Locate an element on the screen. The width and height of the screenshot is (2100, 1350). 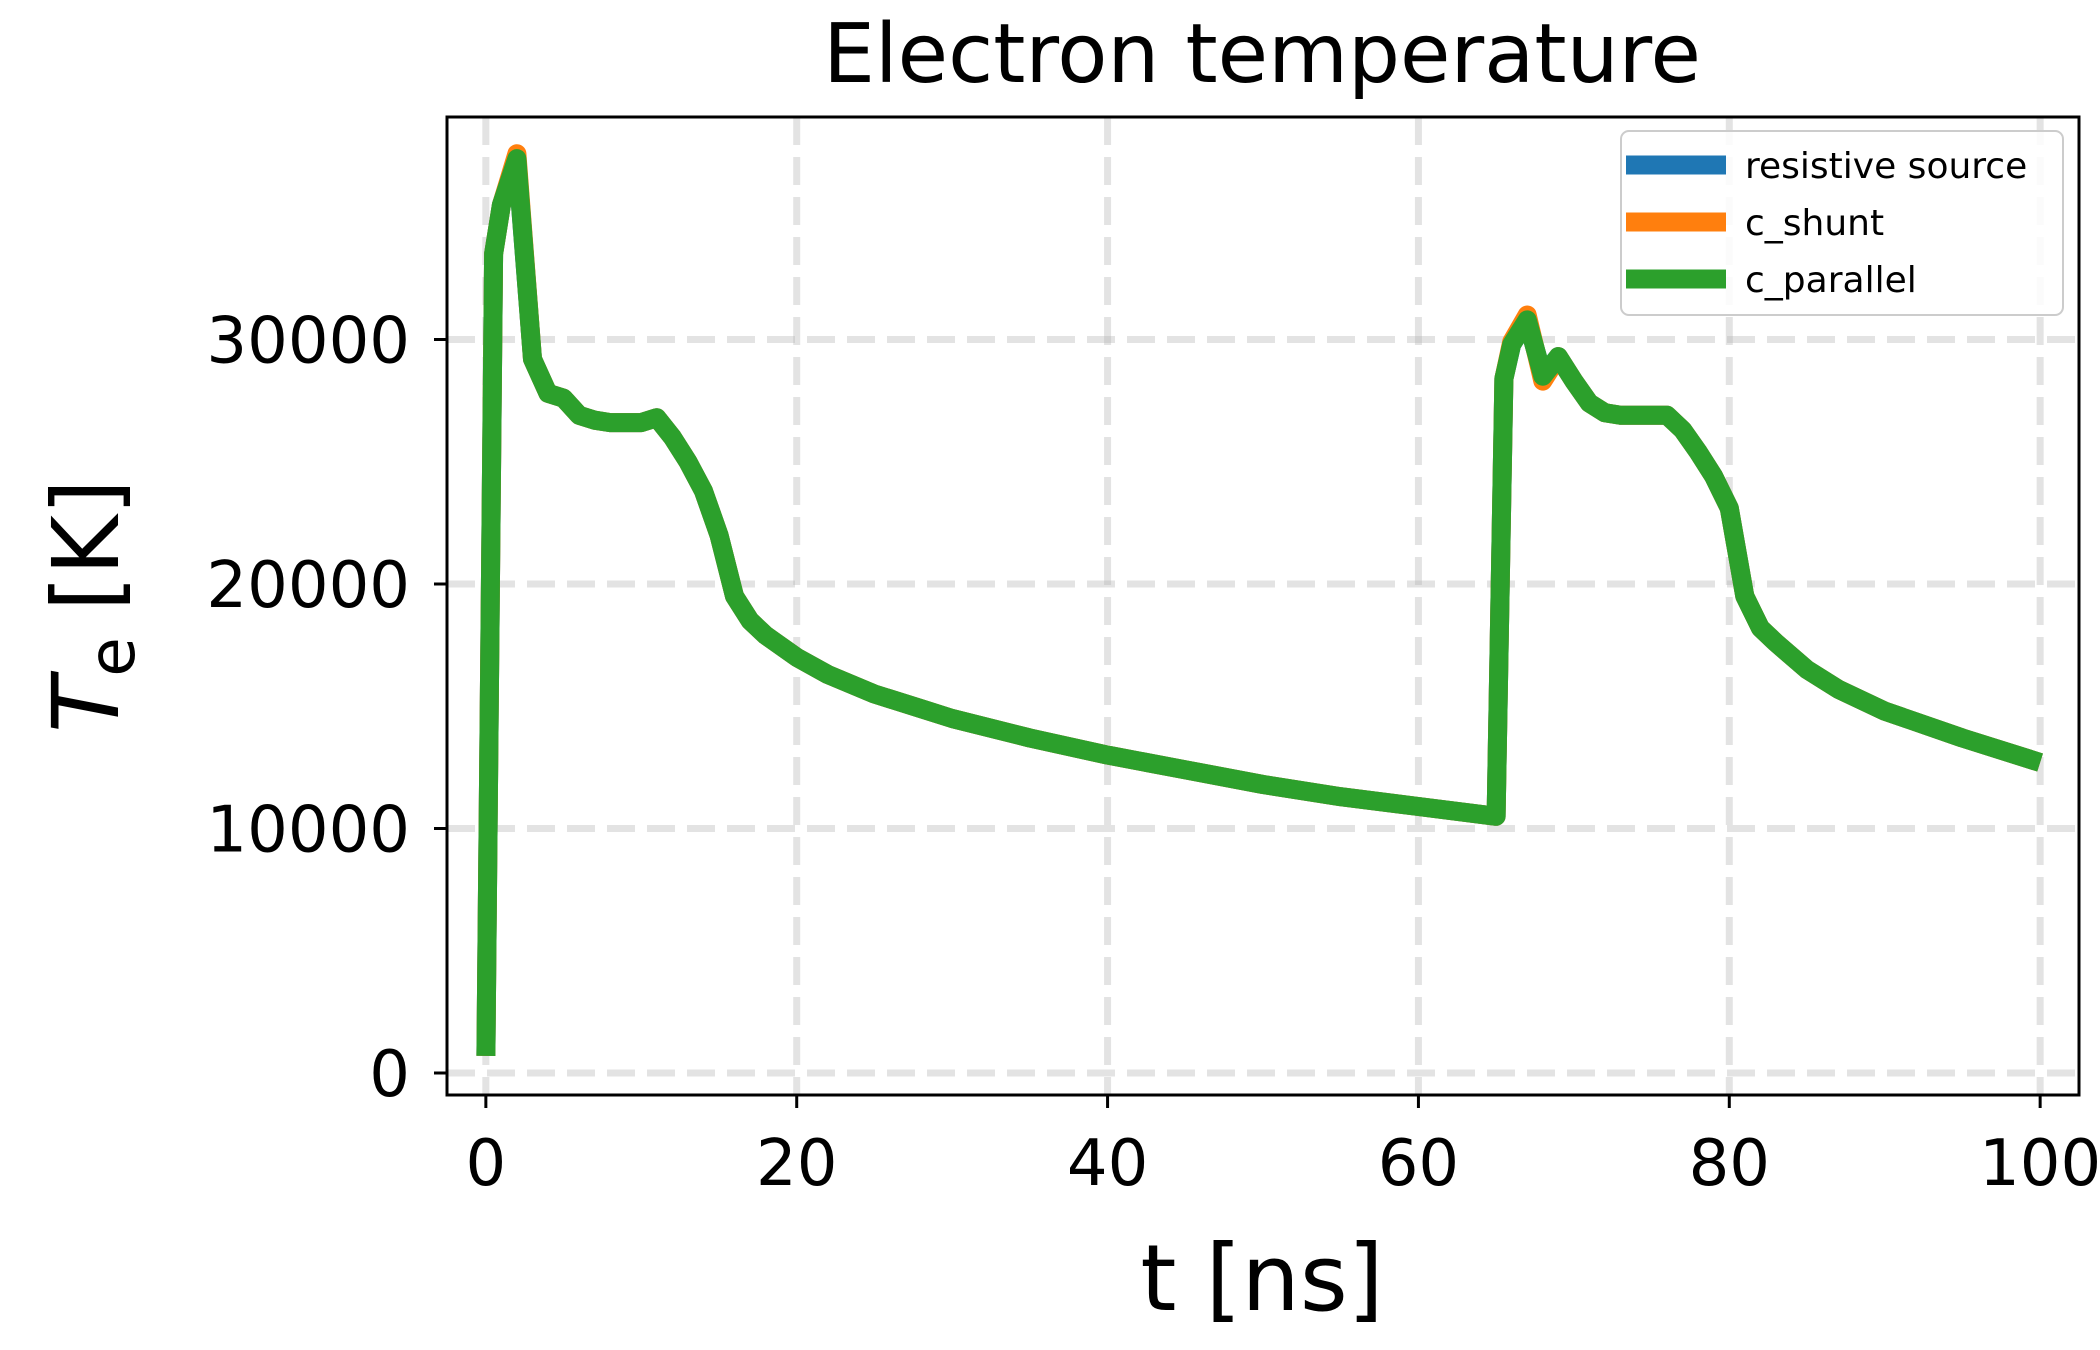
y-axis-label-unit: [K] is located at coordinates (86, 545).